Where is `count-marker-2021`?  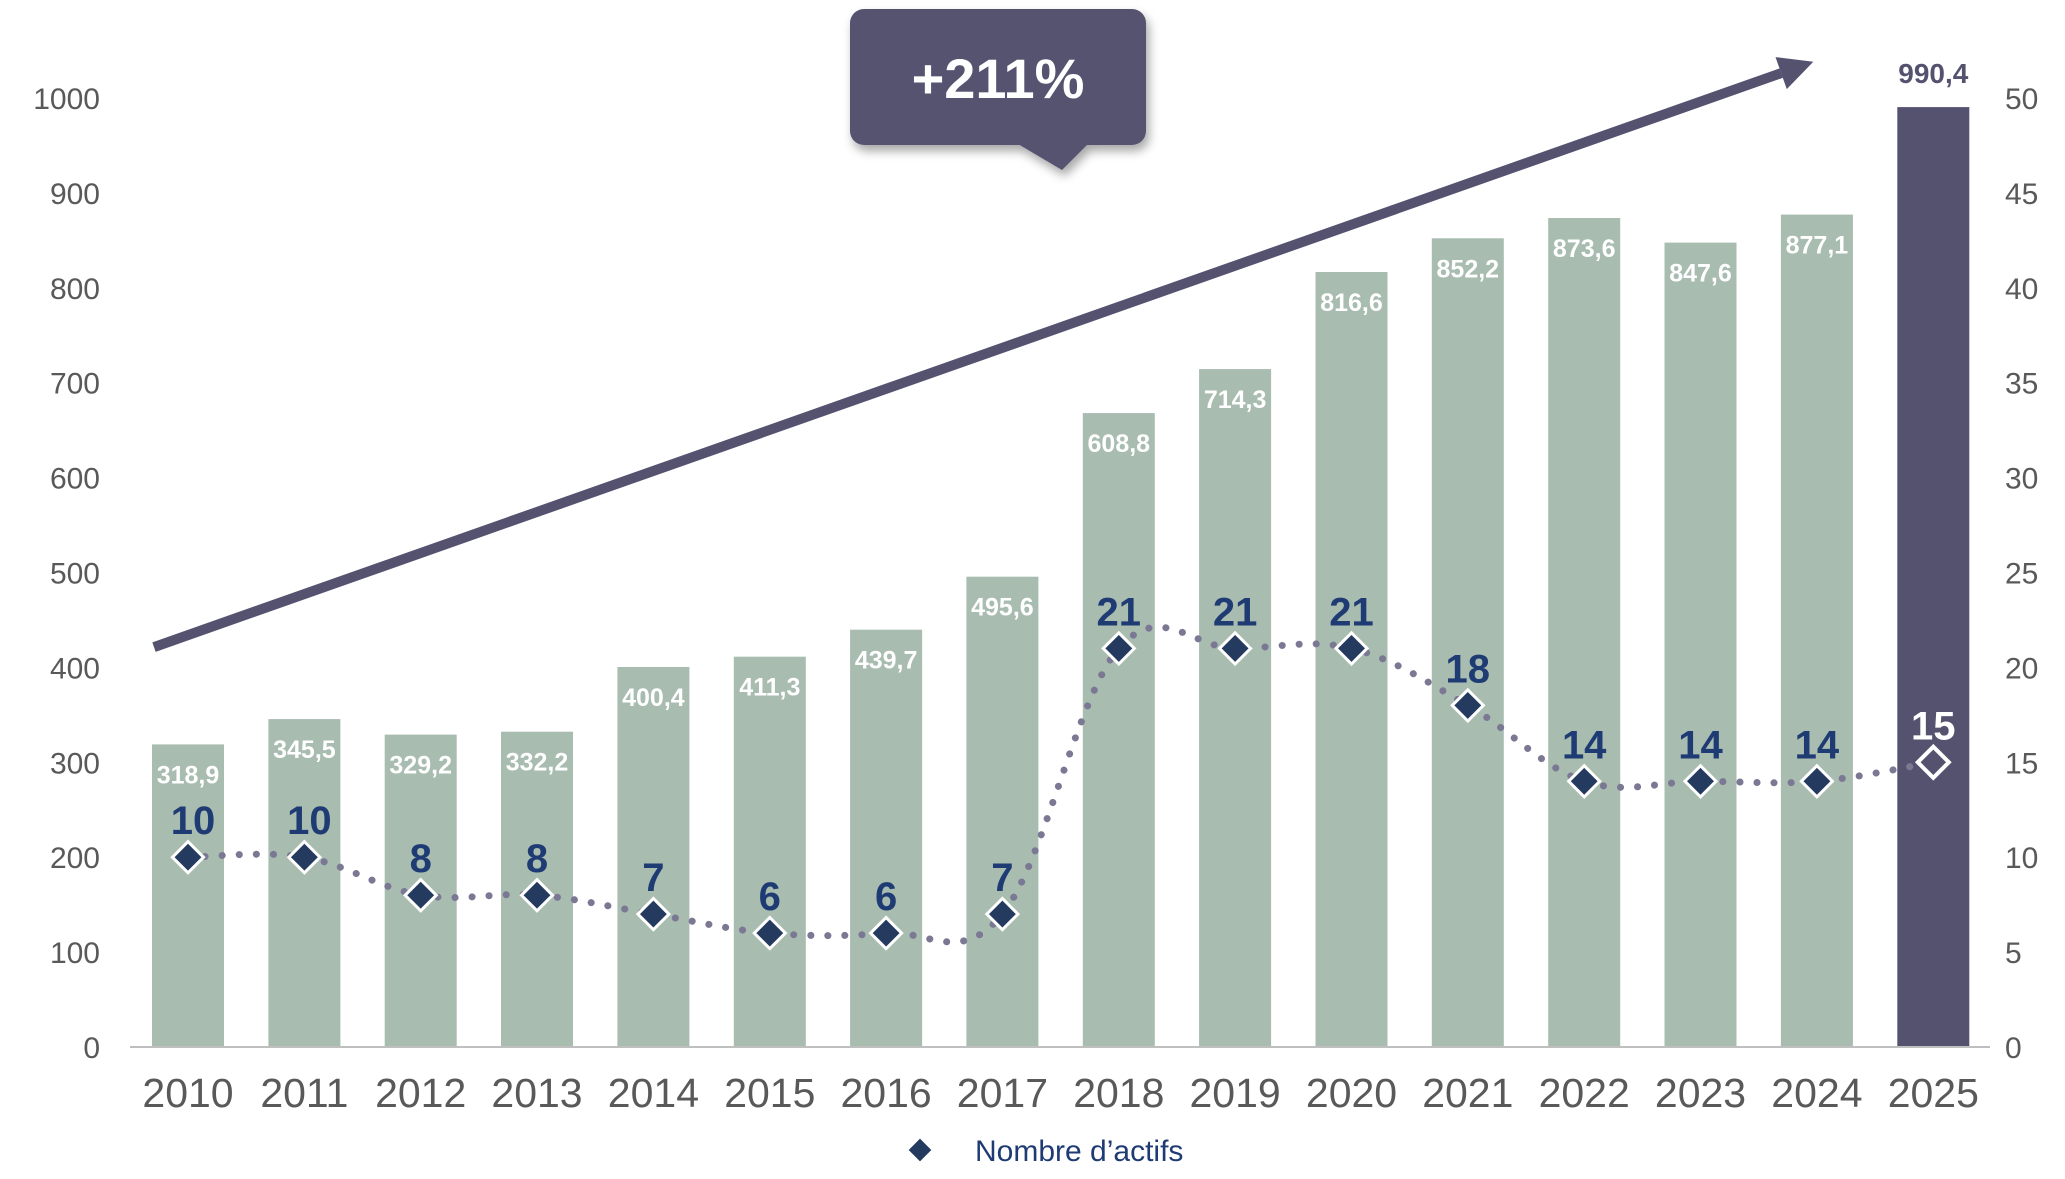
count-marker-2021 is located at coordinates (1468, 705).